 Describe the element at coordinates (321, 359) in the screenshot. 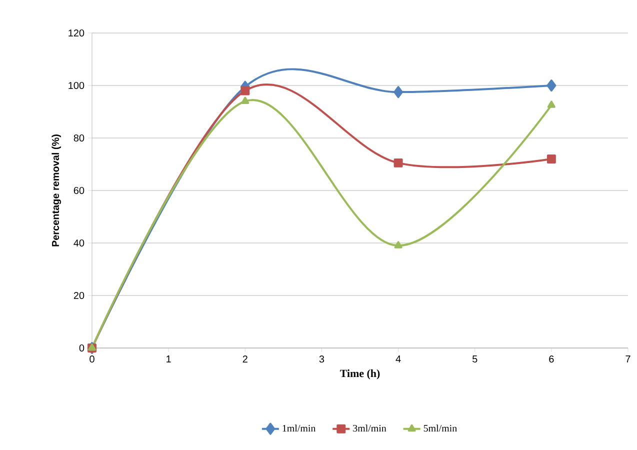

I see `x-tick-label: 3` at that location.